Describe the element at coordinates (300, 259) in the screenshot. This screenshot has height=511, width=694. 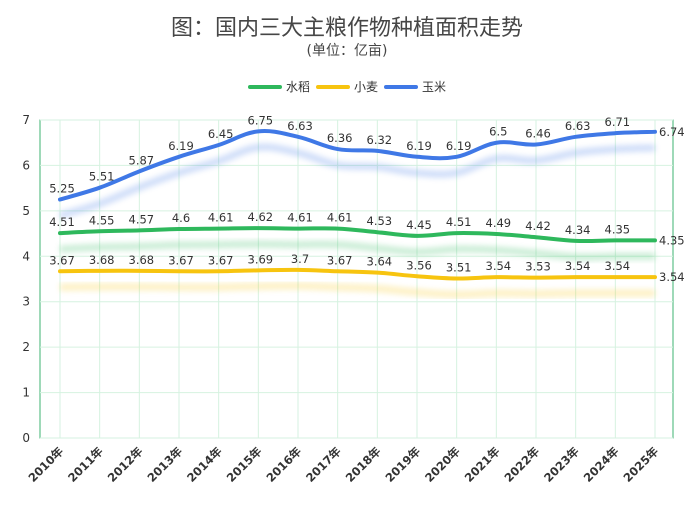
I see `data-label: 3.7` at that location.